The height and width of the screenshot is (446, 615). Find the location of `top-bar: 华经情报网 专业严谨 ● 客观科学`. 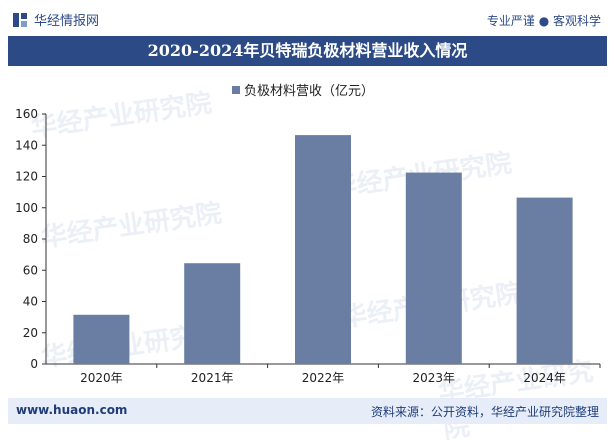

top-bar: 华经情报网 专业严谨 ● 客观科学 is located at coordinates (307, 18).